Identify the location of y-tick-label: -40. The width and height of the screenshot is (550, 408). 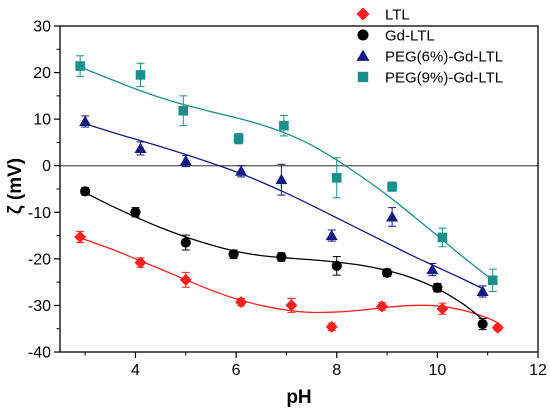
(39, 353).